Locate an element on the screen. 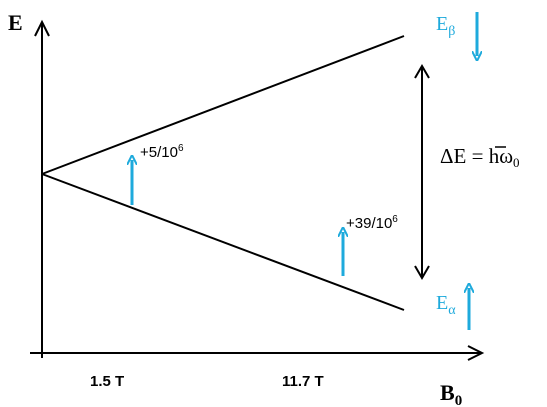 The image size is (547, 407). population-difference-11-7T-exp: 6 is located at coordinates (395, 219).